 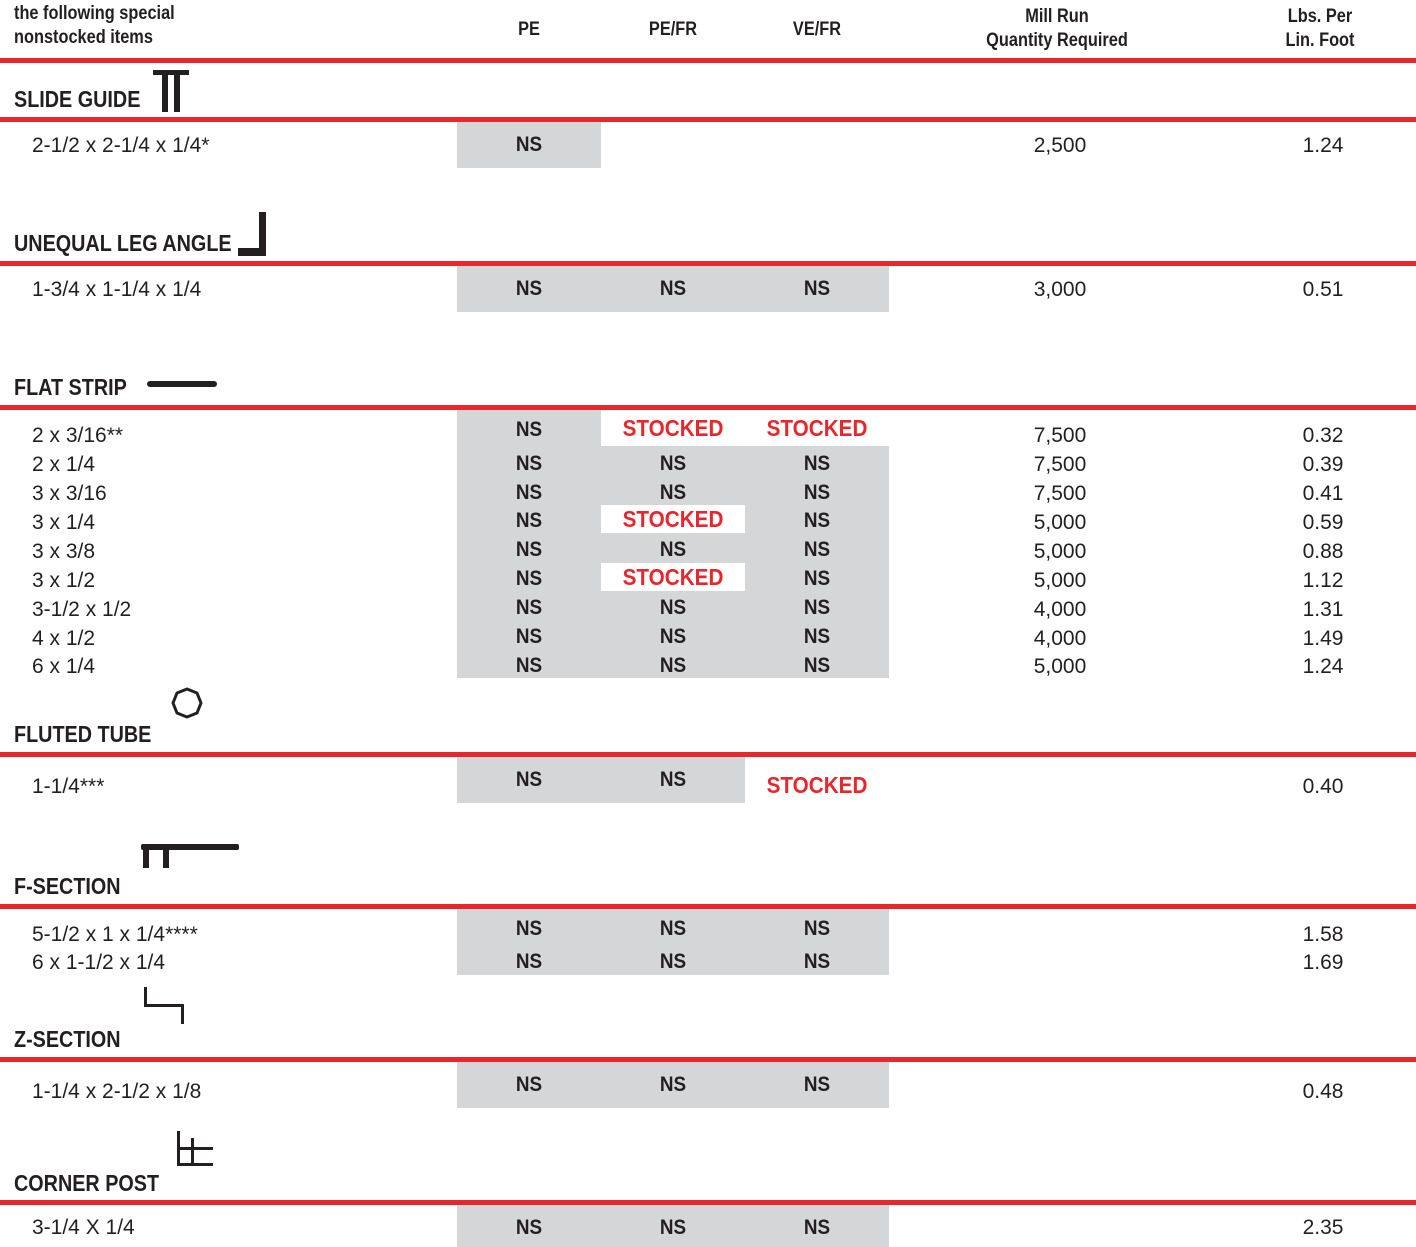 What do you see at coordinates (78, 435) in the screenshot?
I see `item-size: 2 x 3/16**` at bounding box center [78, 435].